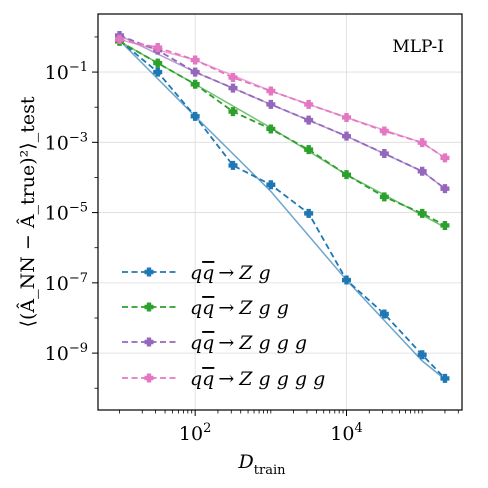 This screenshot has height=488, width=488. What do you see at coordinates (254, 273) in the screenshot?
I see `legend-process: Z g` at bounding box center [254, 273].